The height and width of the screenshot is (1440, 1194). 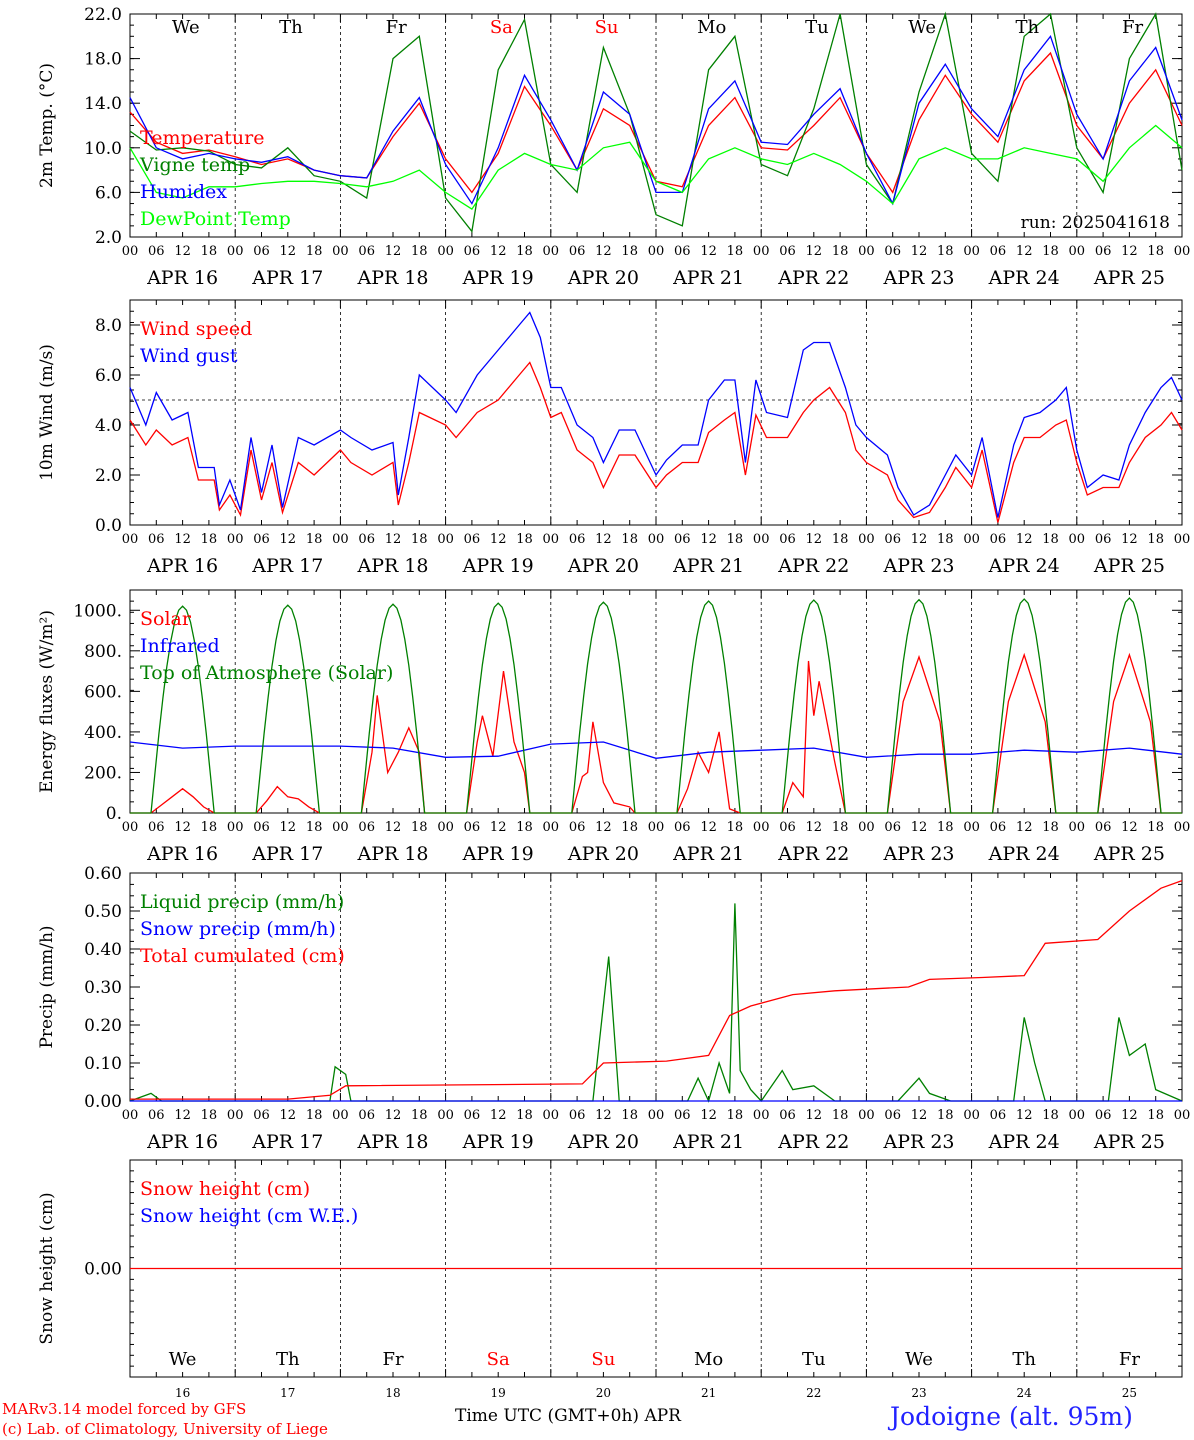 What do you see at coordinates (103, 15) in the screenshot?
I see `y-tick-label: 22.0` at bounding box center [103, 15].